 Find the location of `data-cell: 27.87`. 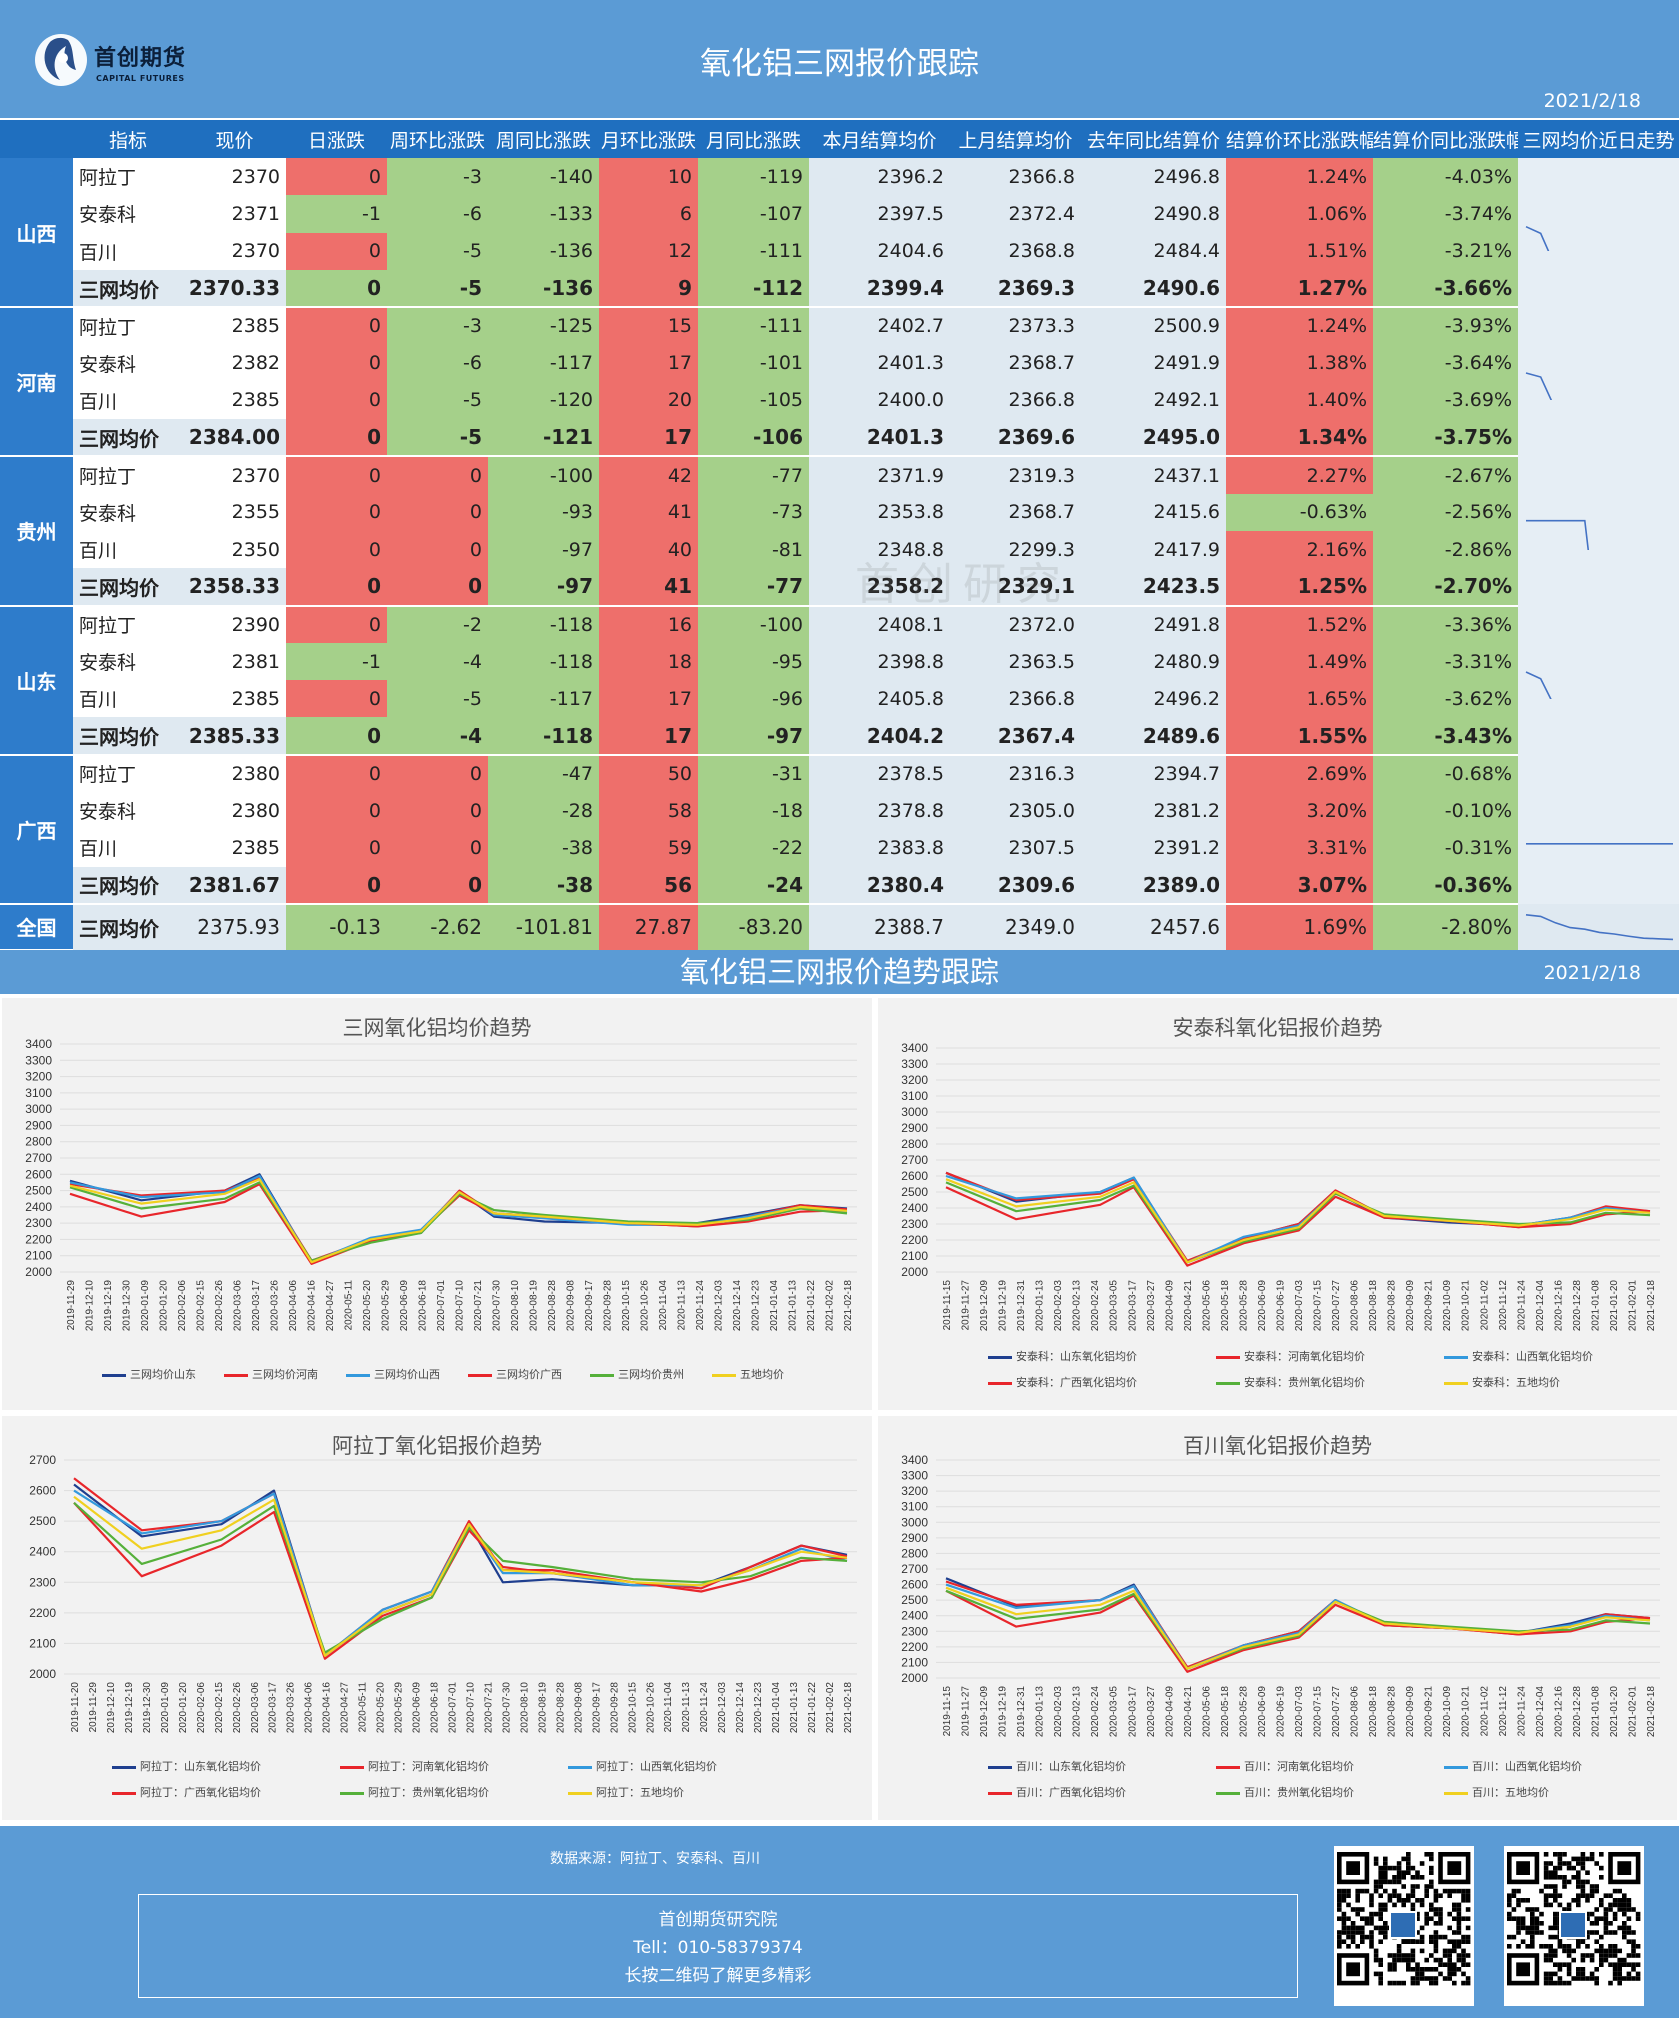

data-cell: 27.87 is located at coordinates (648, 926).